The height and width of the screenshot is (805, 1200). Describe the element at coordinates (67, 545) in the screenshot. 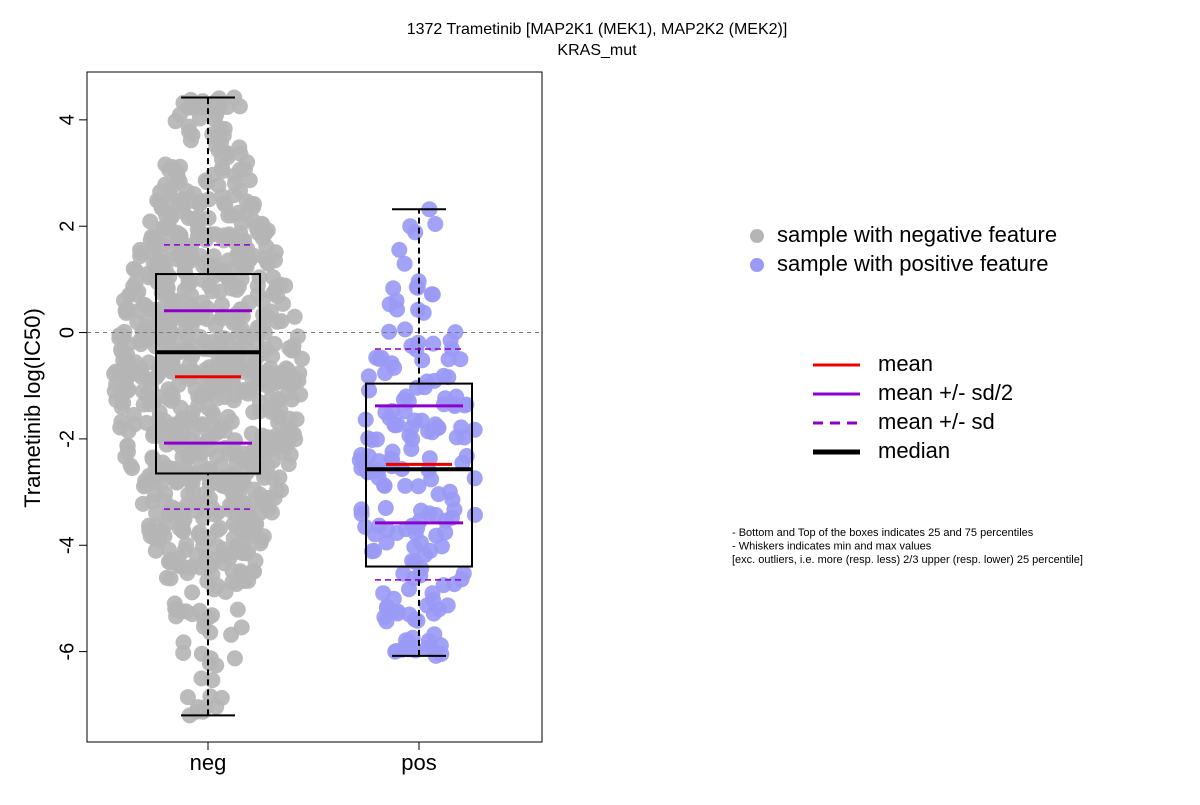

I see `y-tick-label: -4` at that location.